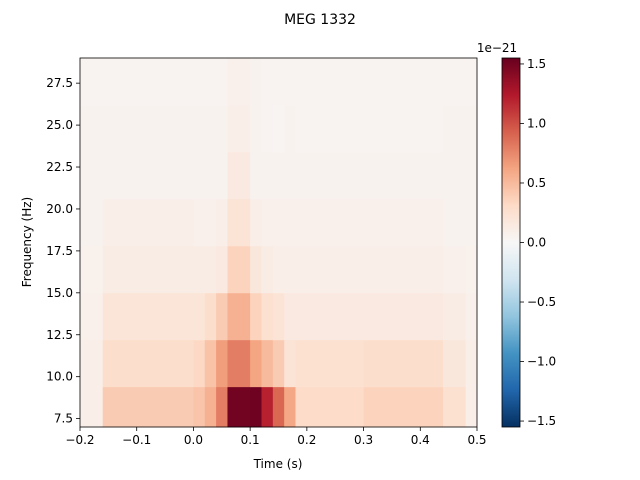 The width and height of the screenshot is (640, 480). Describe the element at coordinates (59, 83) in the screenshot. I see `y-tick-label: 27.5` at that location.